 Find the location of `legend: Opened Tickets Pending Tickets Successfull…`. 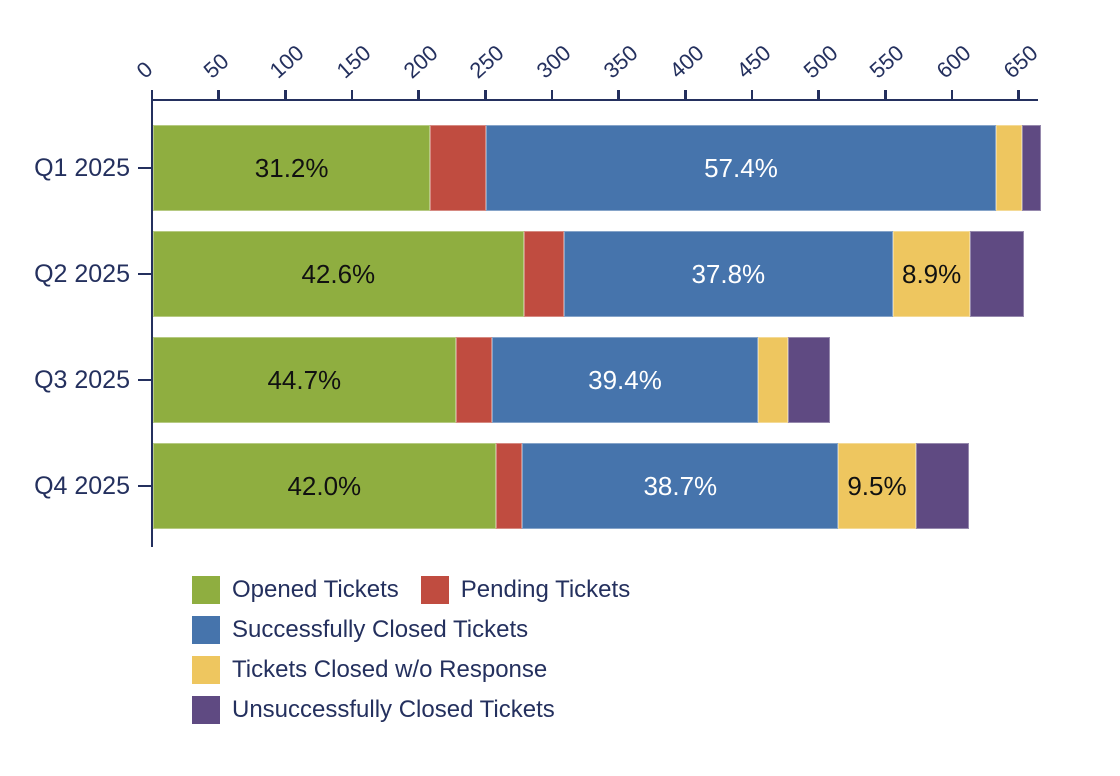

legend: Opened Tickets Pending Tickets Successfull… is located at coordinates (484, 650).